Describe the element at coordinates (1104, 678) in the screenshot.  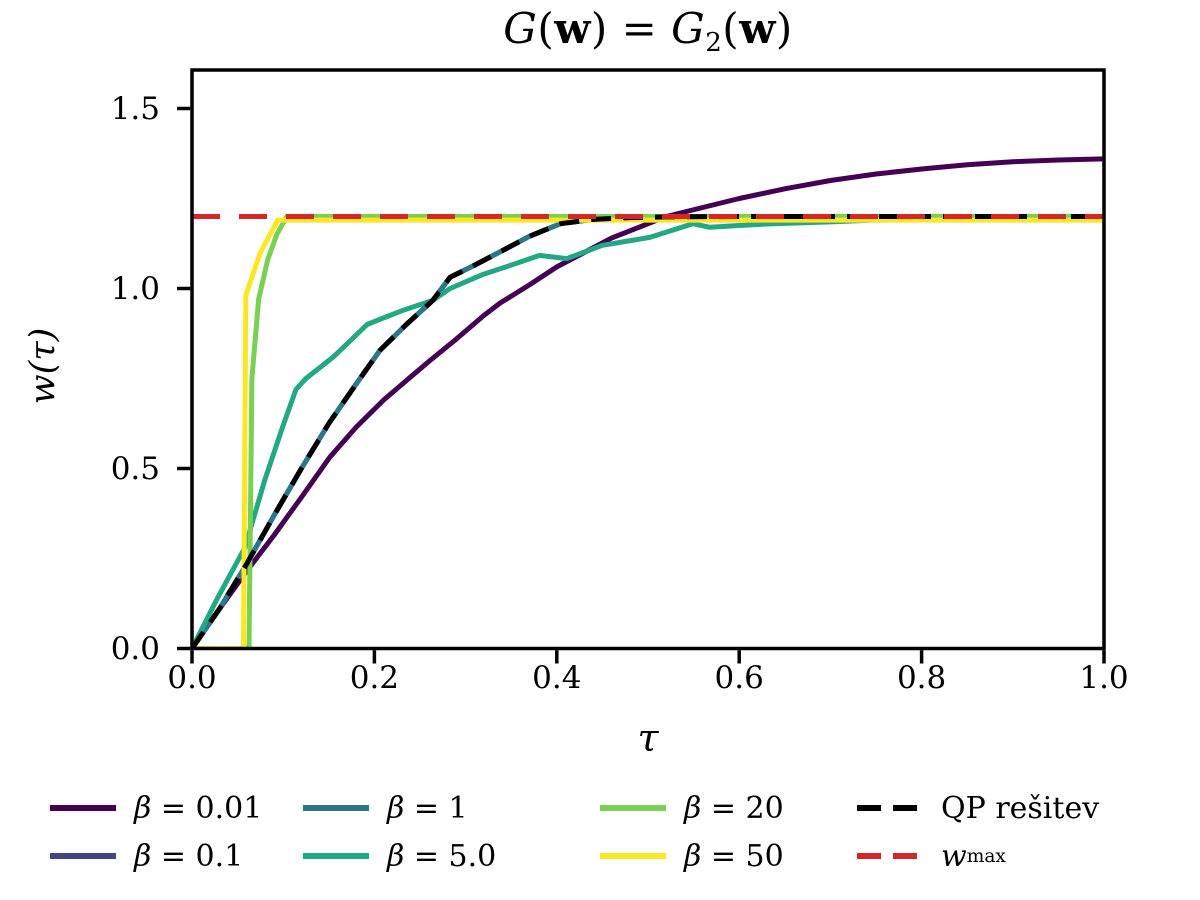
I see `x-tick-label: 1.0` at that location.